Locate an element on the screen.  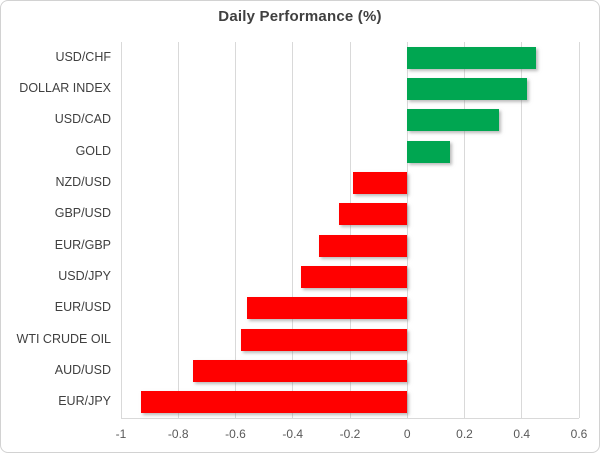
category-label-wti-crude-oil: WTI CRUDE OIL is located at coordinates (63, 338).